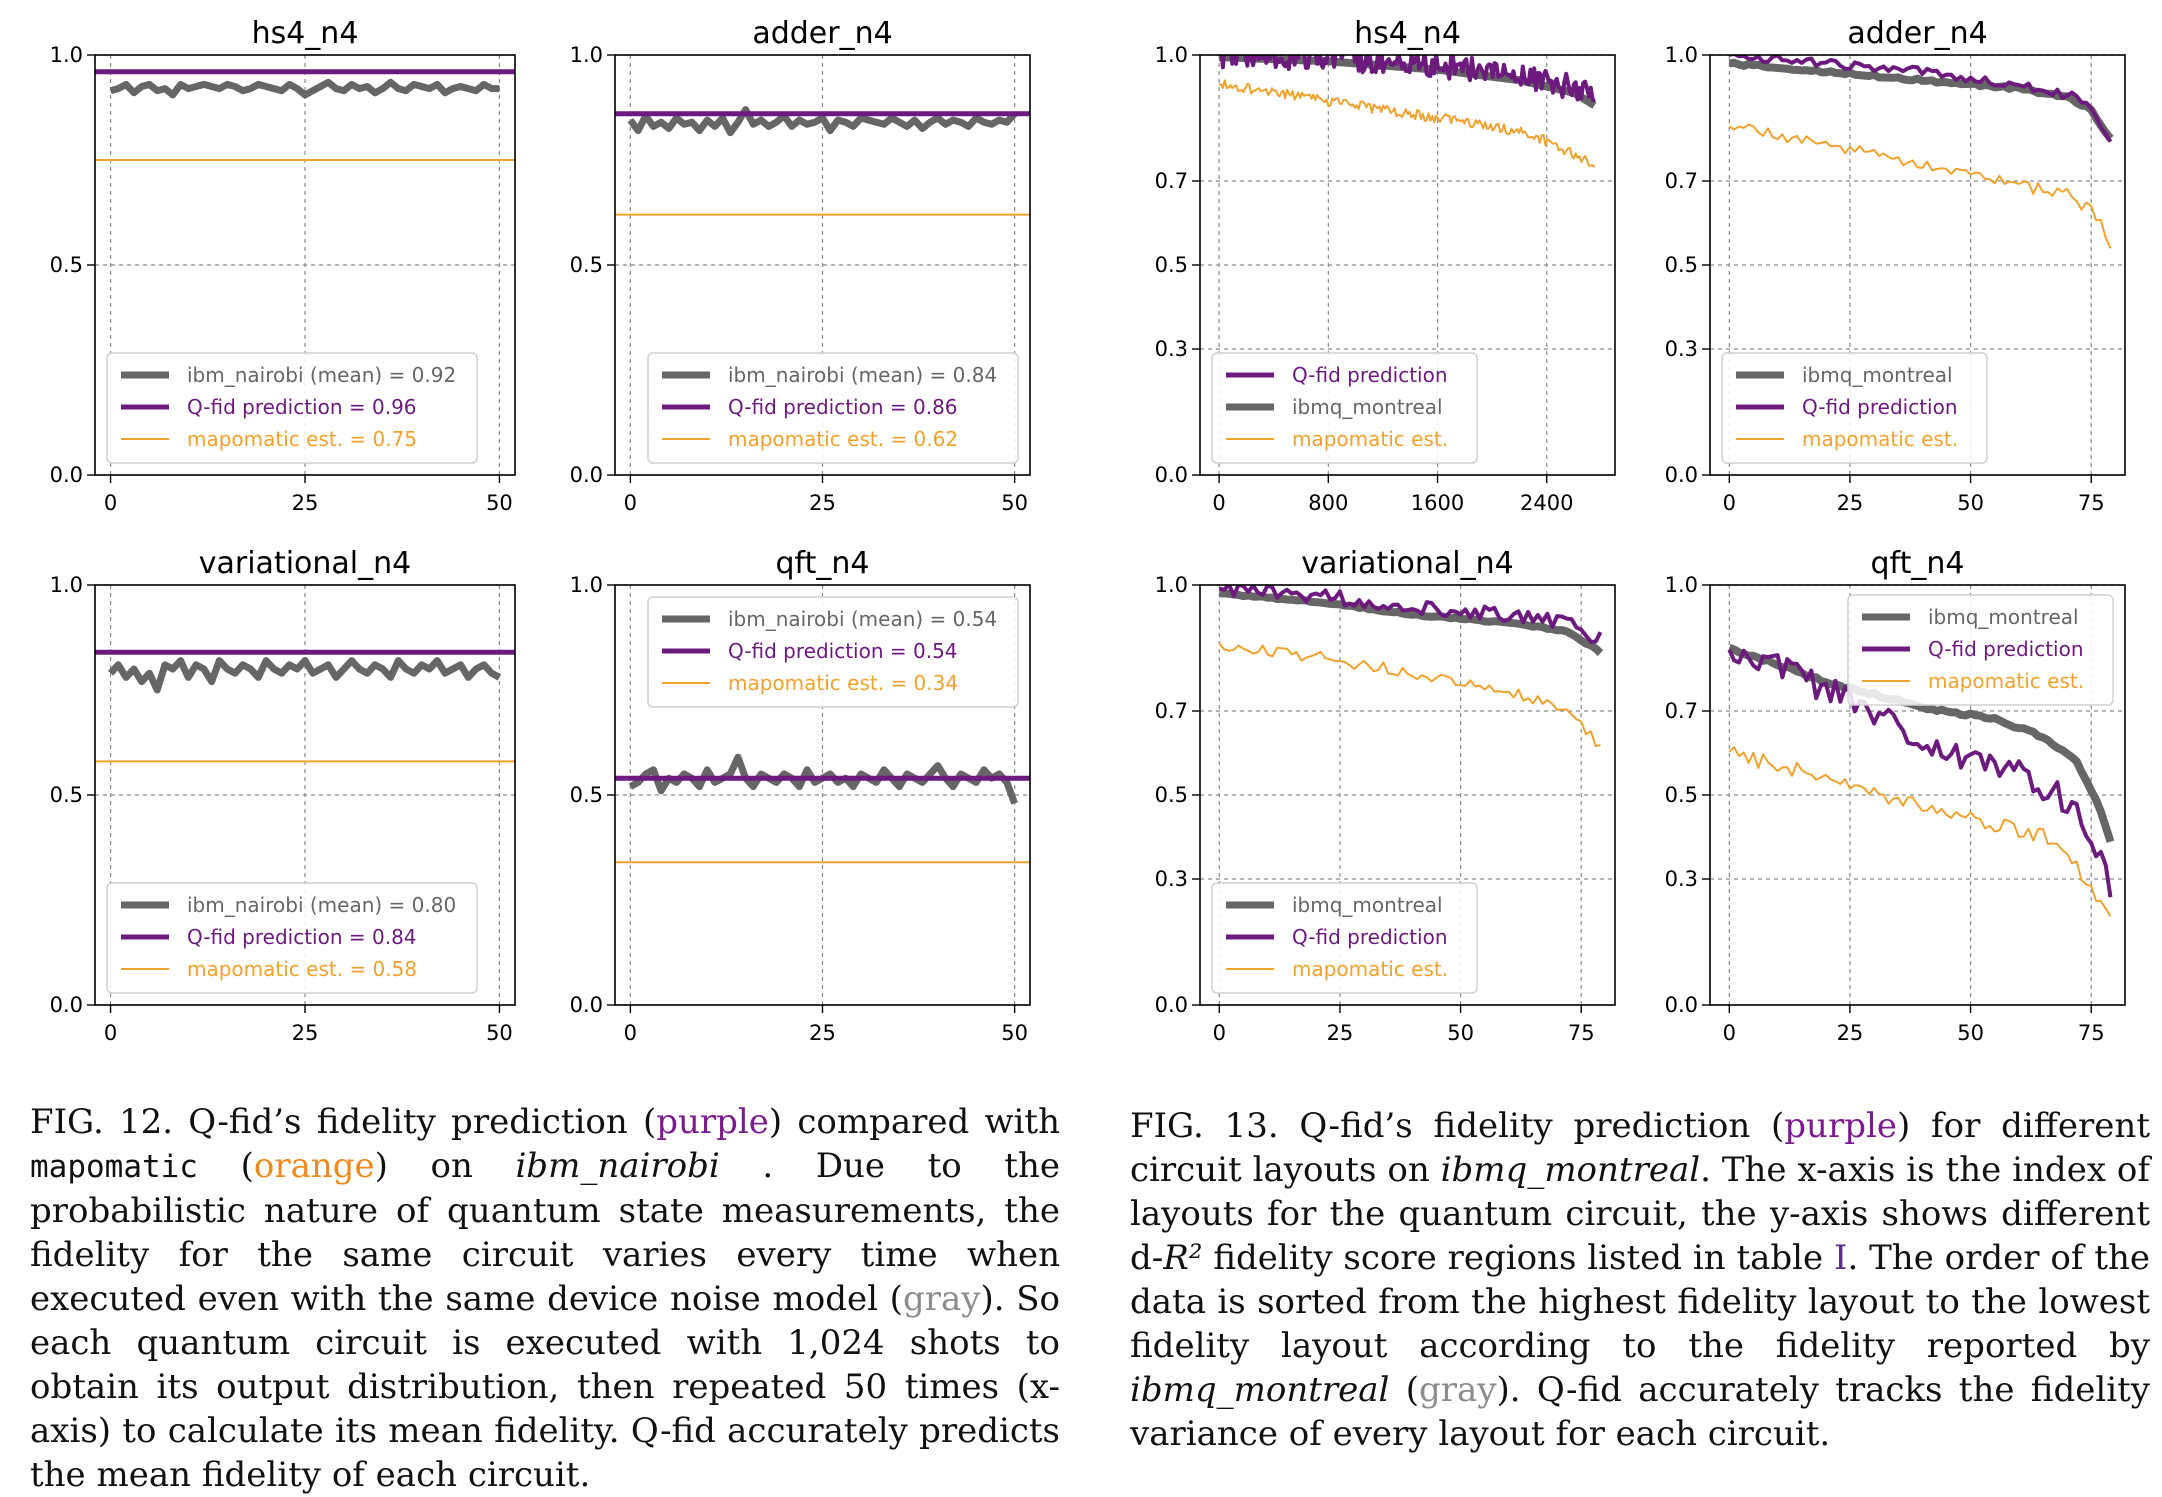  What do you see at coordinates (862, 375) in the screenshot?
I see `legend-label: ibm_nairobi (mean) = 0.84` at bounding box center [862, 375].